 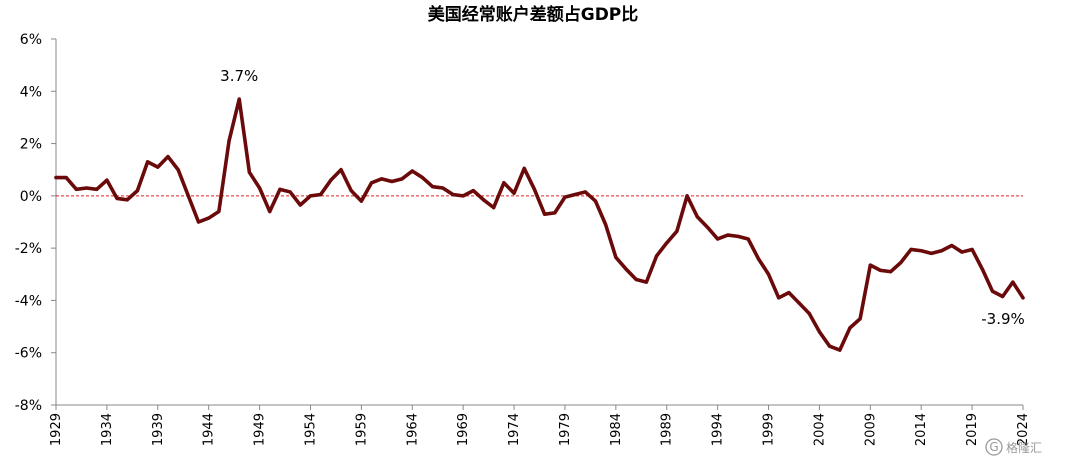 What do you see at coordinates (158, 429) in the screenshot?
I see `x-tick-label: 1939` at bounding box center [158, 429].